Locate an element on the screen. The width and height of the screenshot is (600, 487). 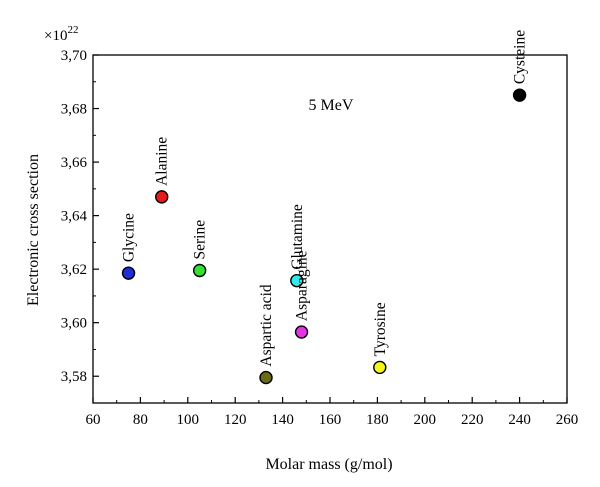
x-tick-label: 260 is located at coordinates (567, 420).